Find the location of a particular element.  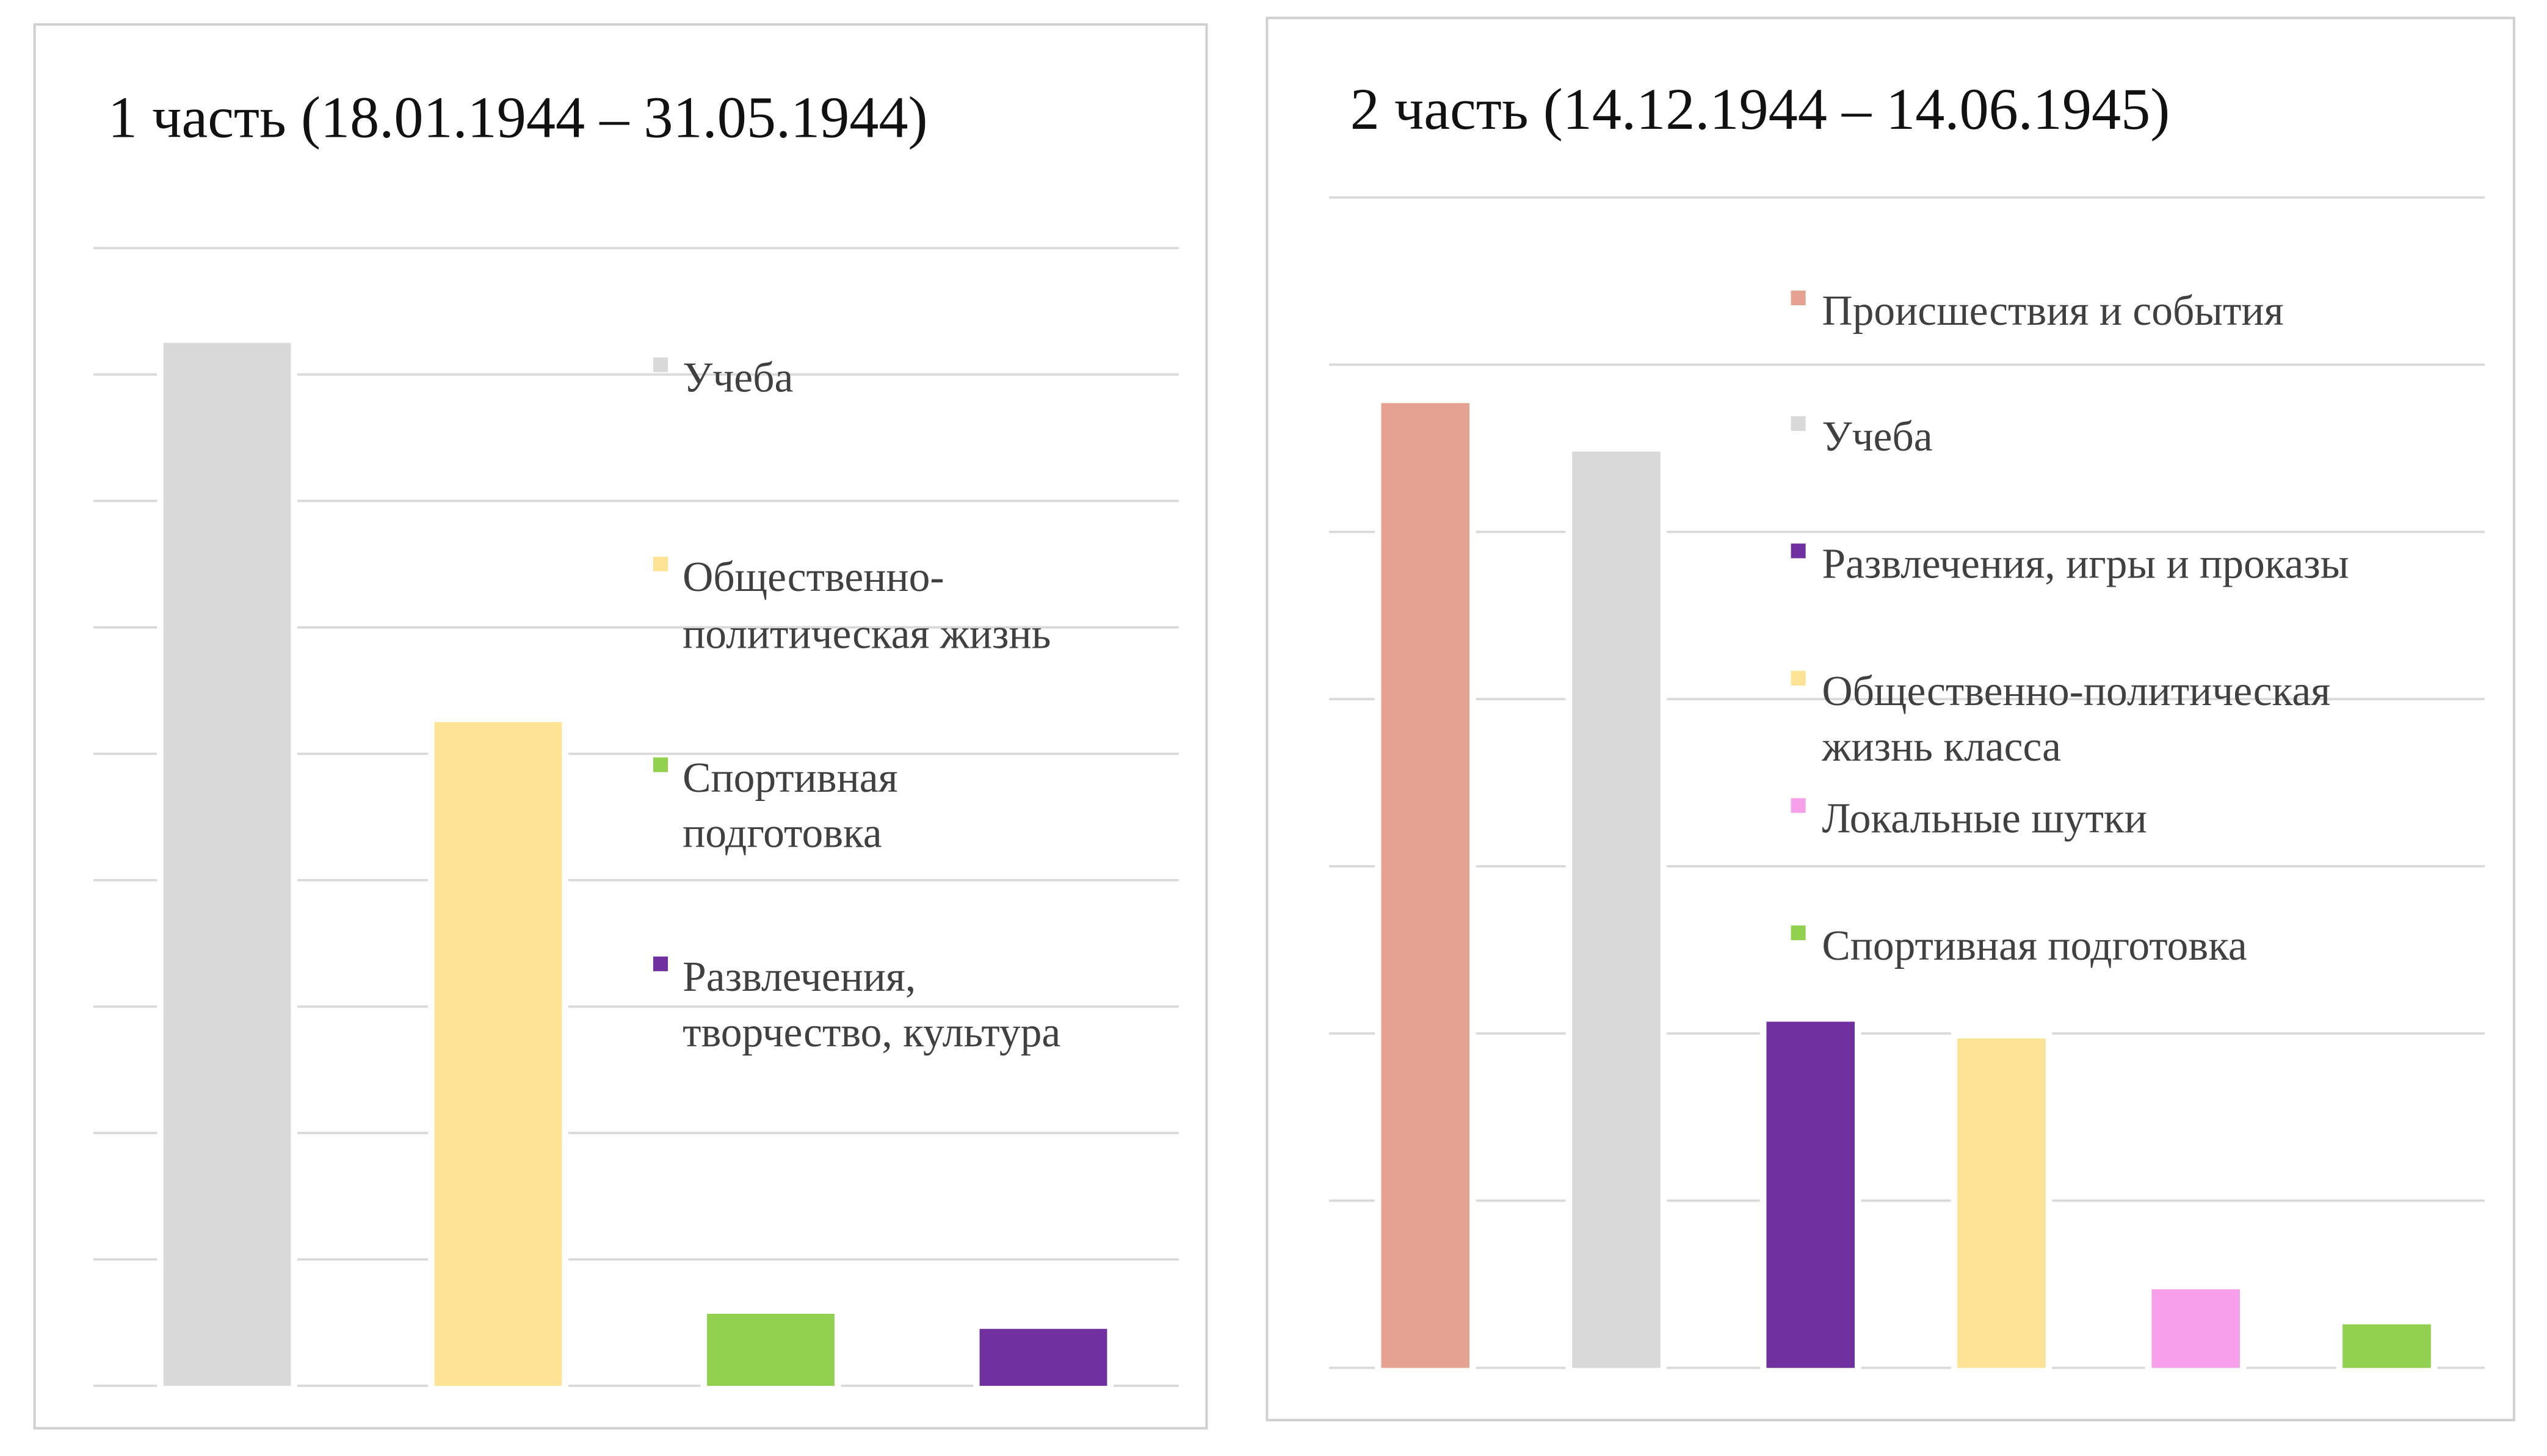

legend-label: Развлечения, творчество, культура is located at coordinates (871, 1005).